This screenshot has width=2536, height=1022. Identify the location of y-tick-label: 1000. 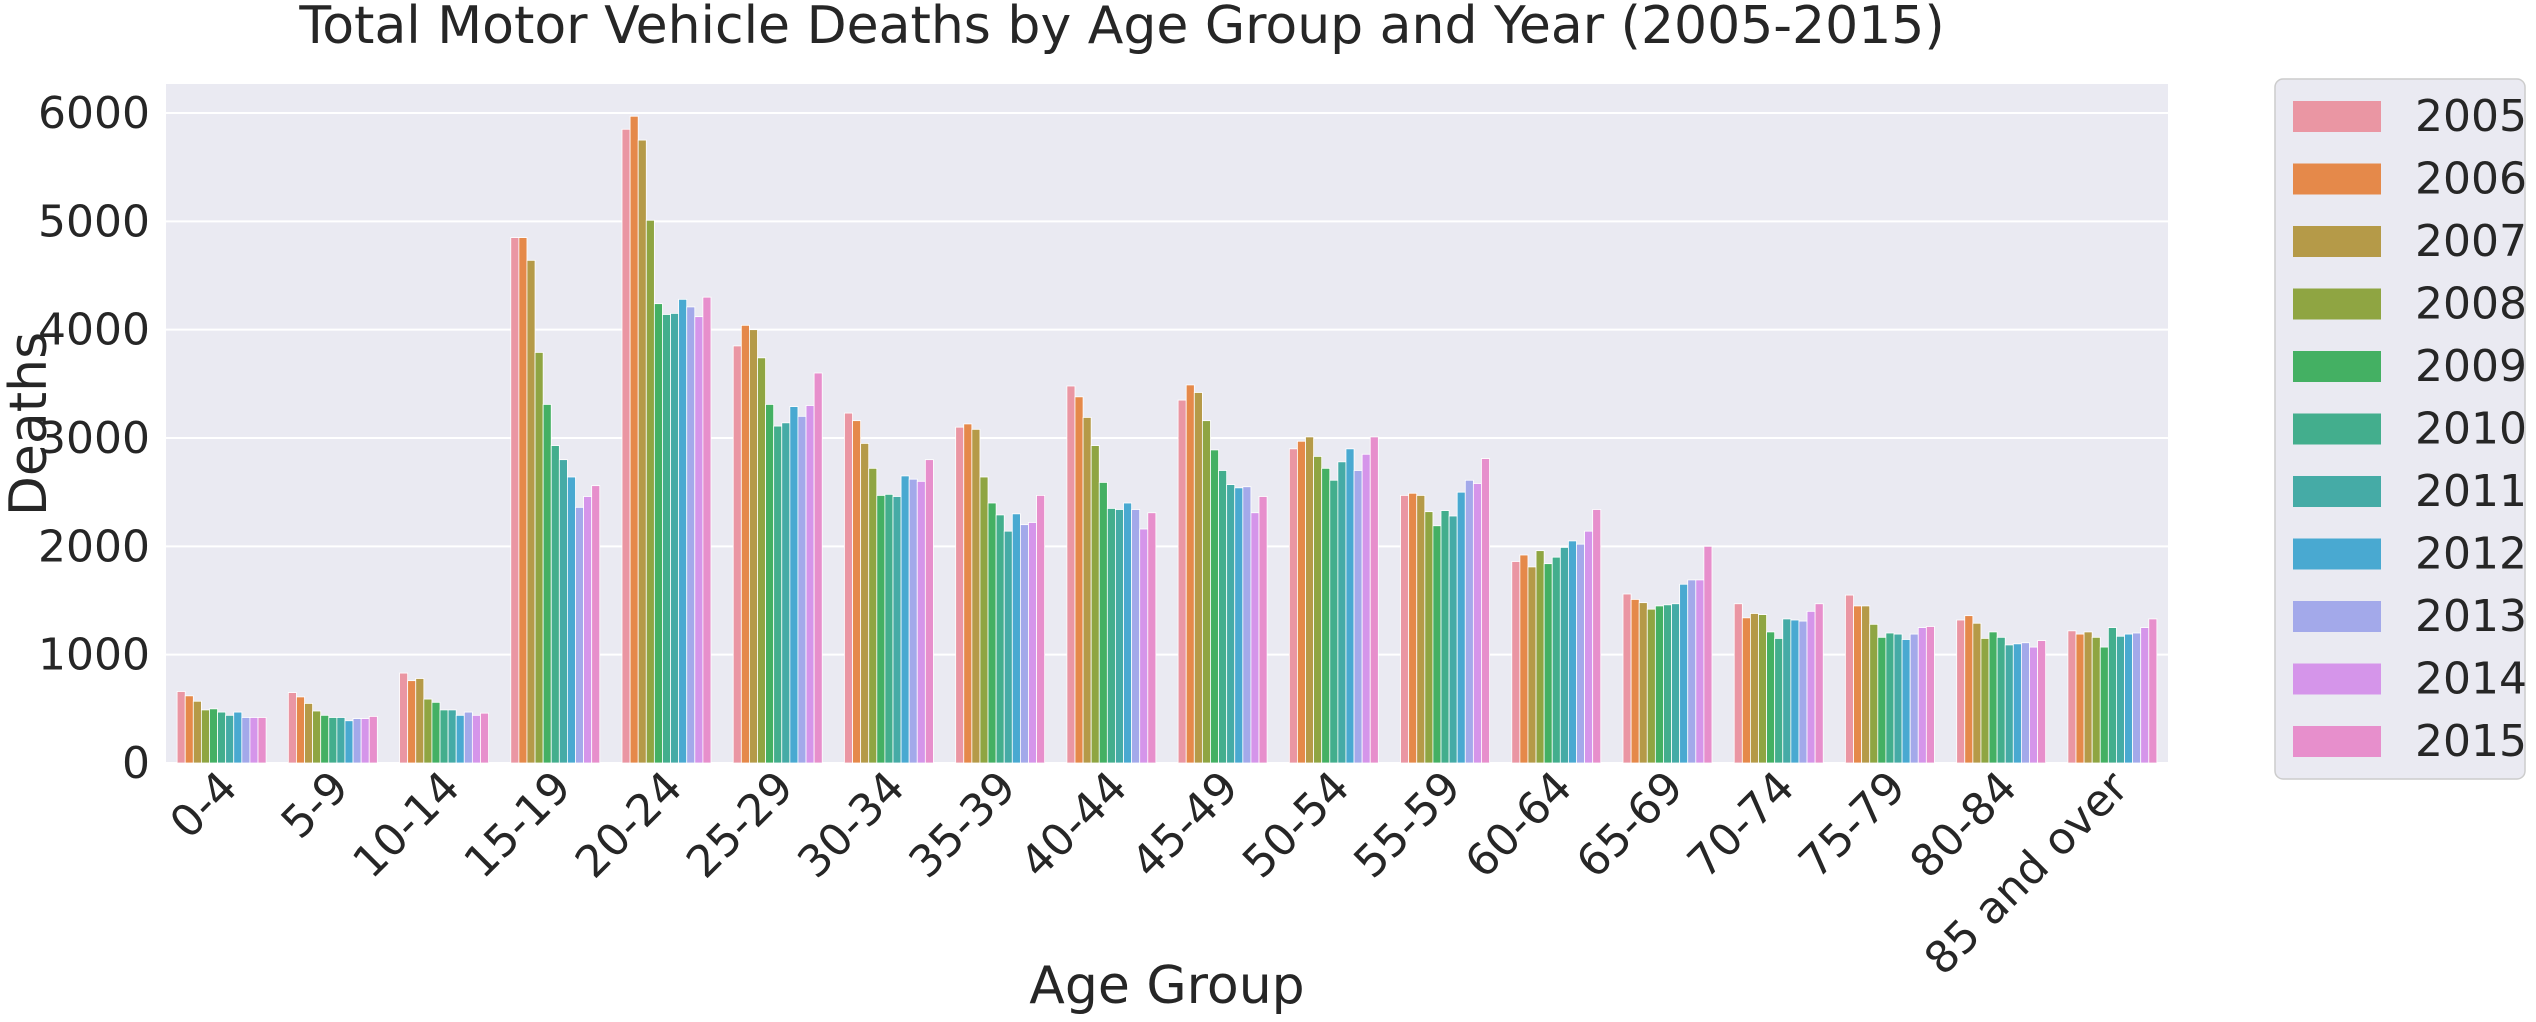
(94, 655).